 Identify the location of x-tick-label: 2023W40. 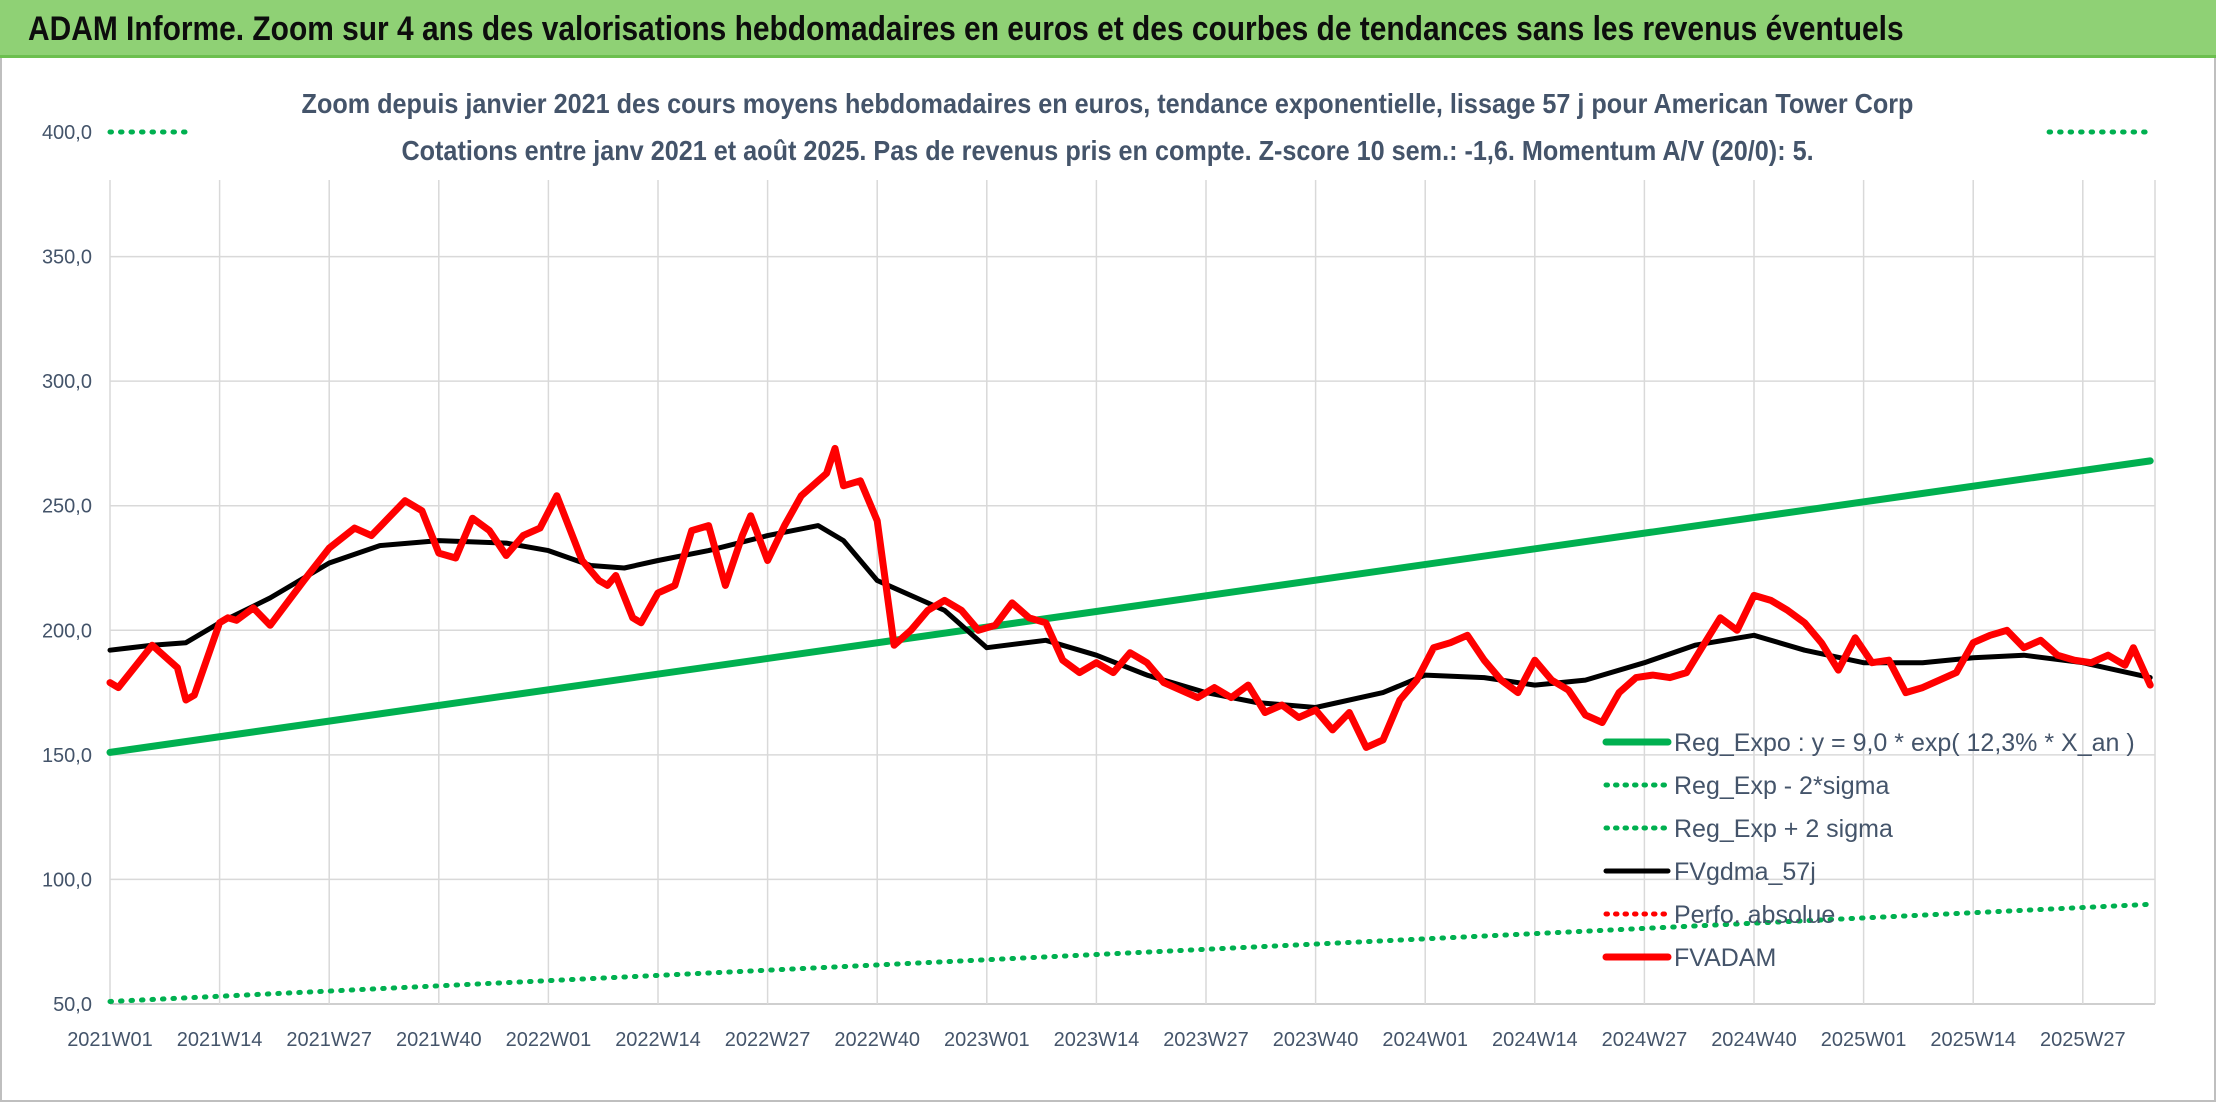
(1316, 1040).